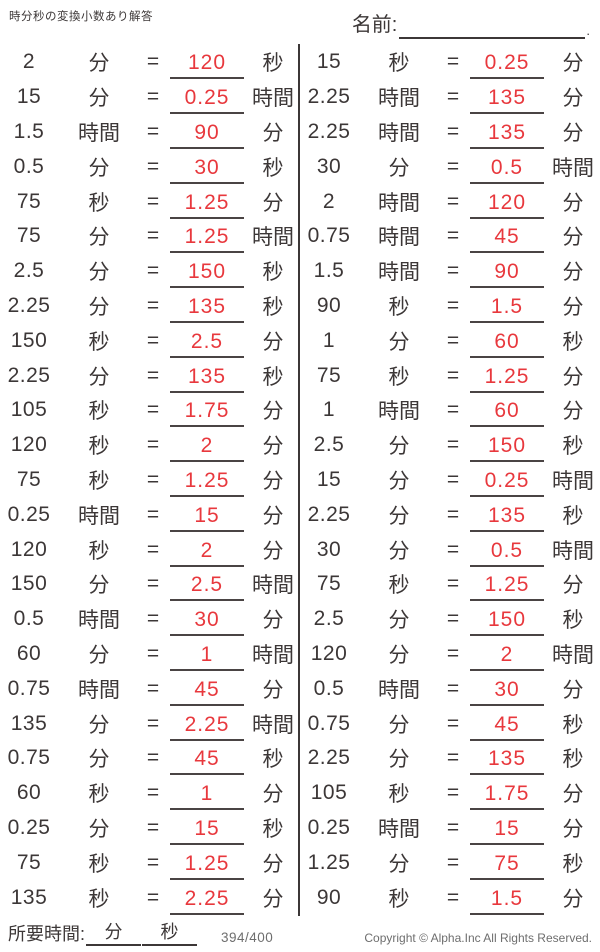 The width and height of the screenshot is (600, 952). What do you see at coordinates (29, 793) in the screenshot?
I see `problem-value: 60` at bounding box center [29, 793].